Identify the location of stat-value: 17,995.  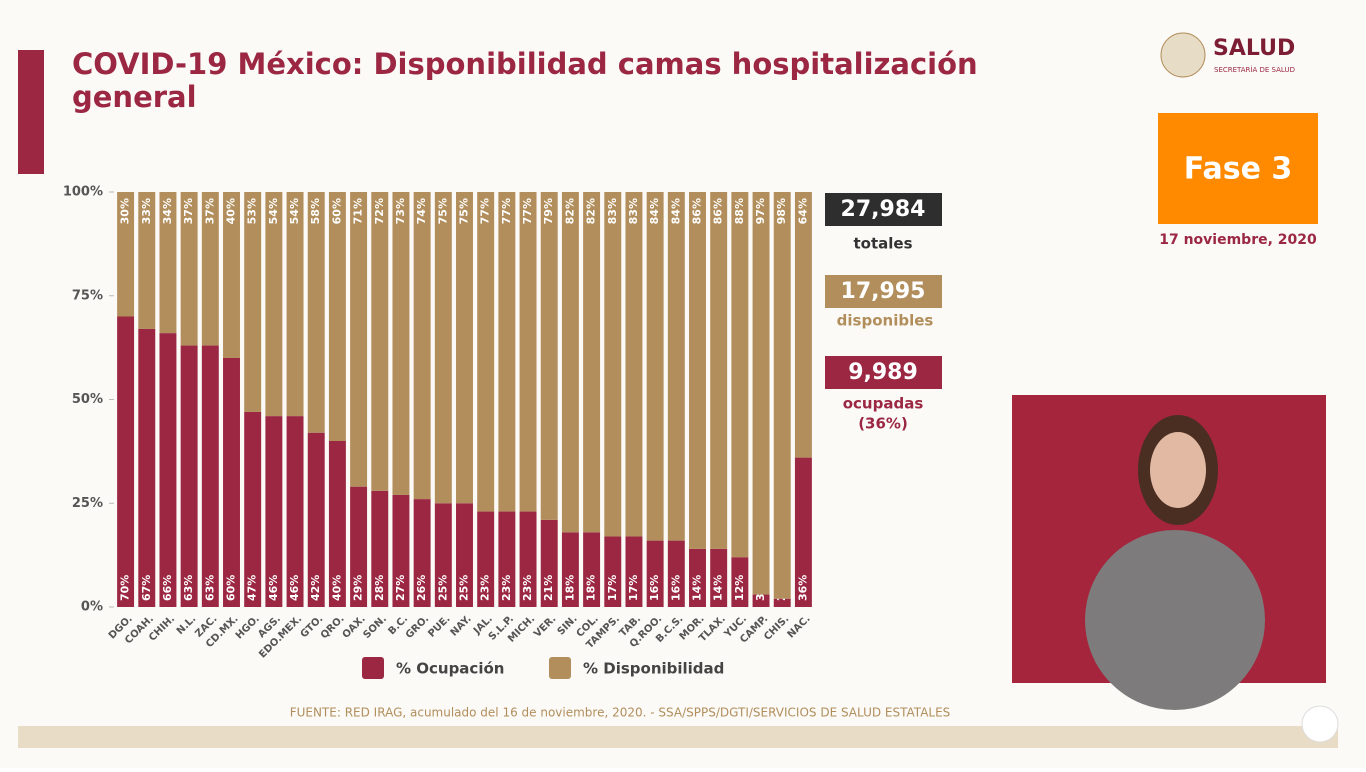
(883, 291).